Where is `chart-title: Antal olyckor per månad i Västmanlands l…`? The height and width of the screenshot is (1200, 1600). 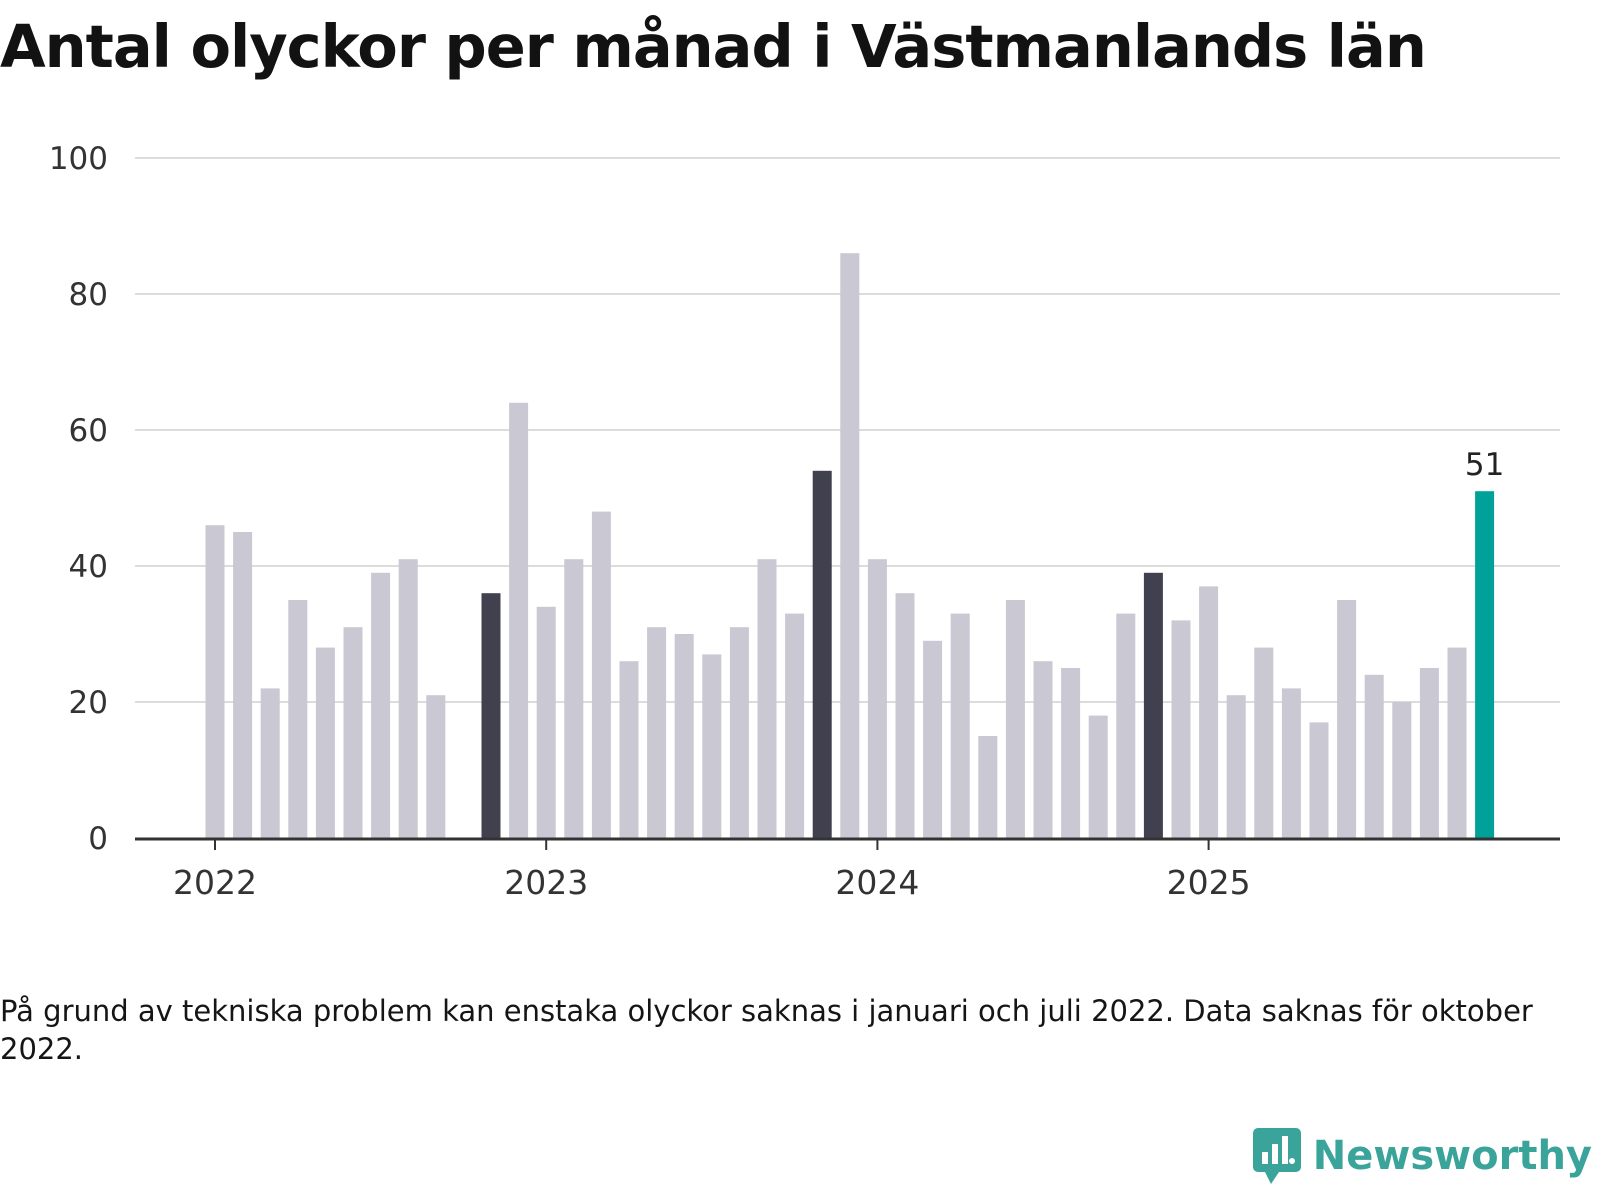 chart-title: Antal olyckor per månad i Västmanlands l… is located at coordinates (713, 46).